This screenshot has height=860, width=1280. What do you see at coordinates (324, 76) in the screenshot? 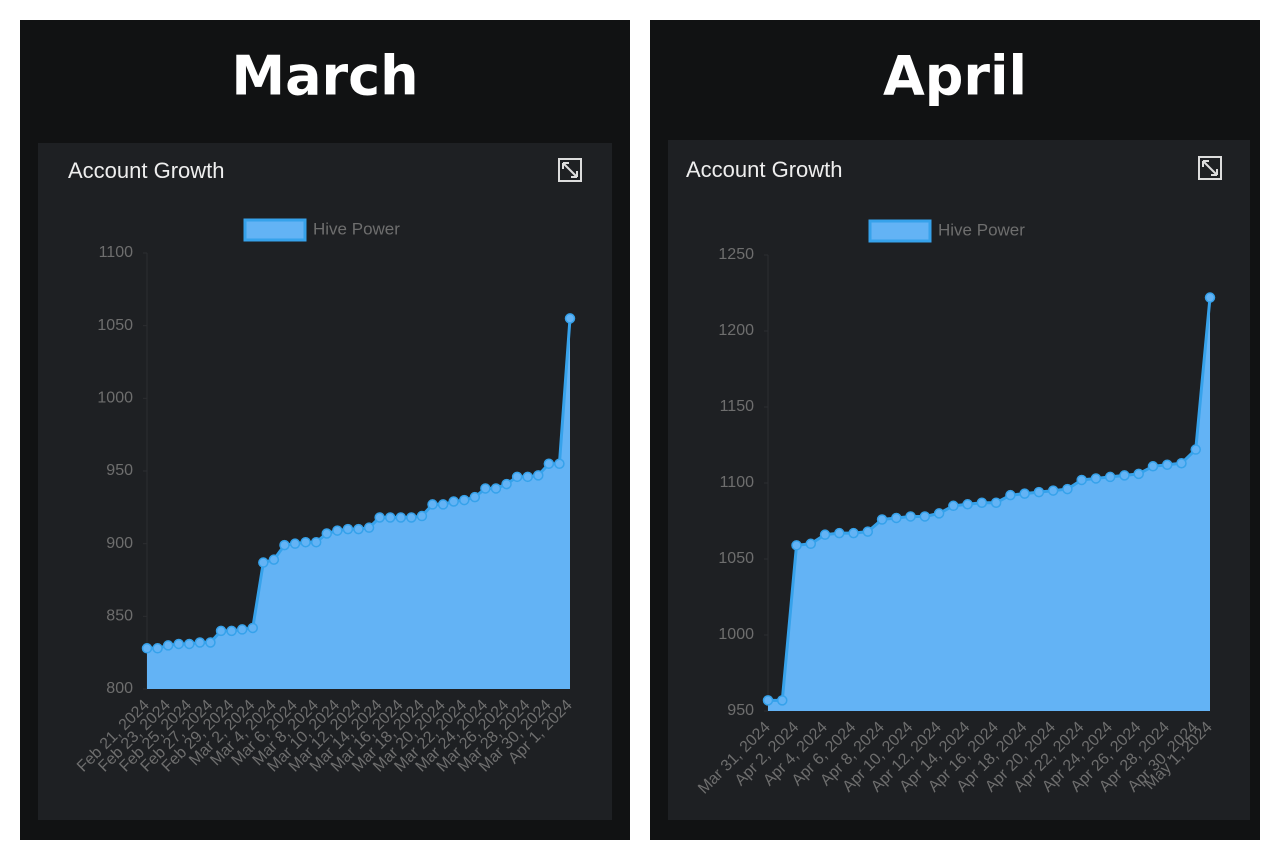
I see `heading: March` at bounding box center [324, 76].